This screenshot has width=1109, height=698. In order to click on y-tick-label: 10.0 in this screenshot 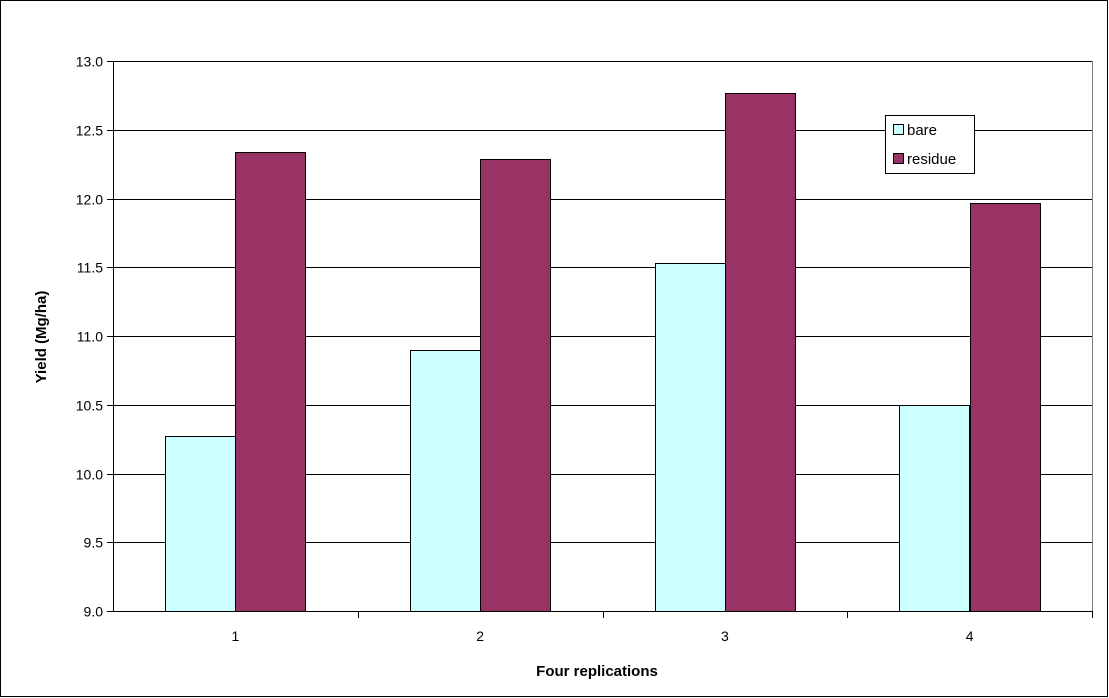, I will do `click(89, 475)`.